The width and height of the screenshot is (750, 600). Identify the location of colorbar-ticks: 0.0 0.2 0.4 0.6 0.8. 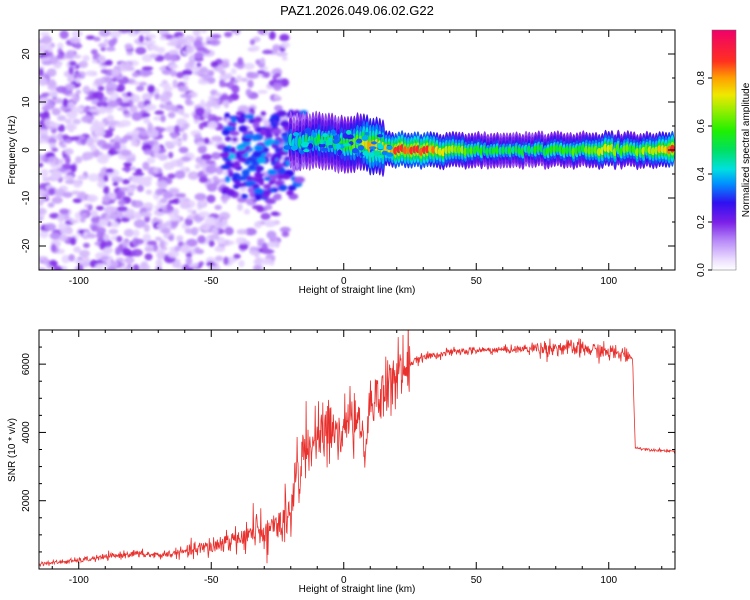
(704, 174).